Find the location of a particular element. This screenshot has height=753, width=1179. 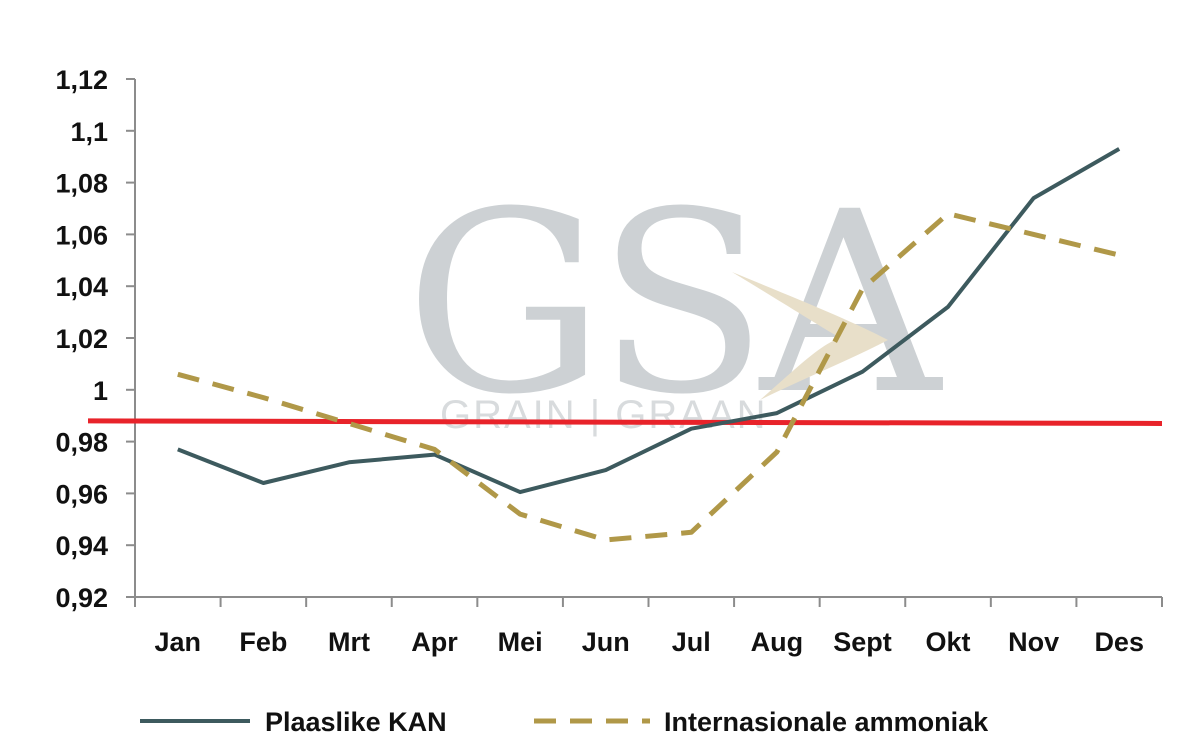

x-axis-ticks: Jan Feb Mrt Apr Mei Jun Jul Aug Sept Okt Nov Des is located at coordinates (648, 627).